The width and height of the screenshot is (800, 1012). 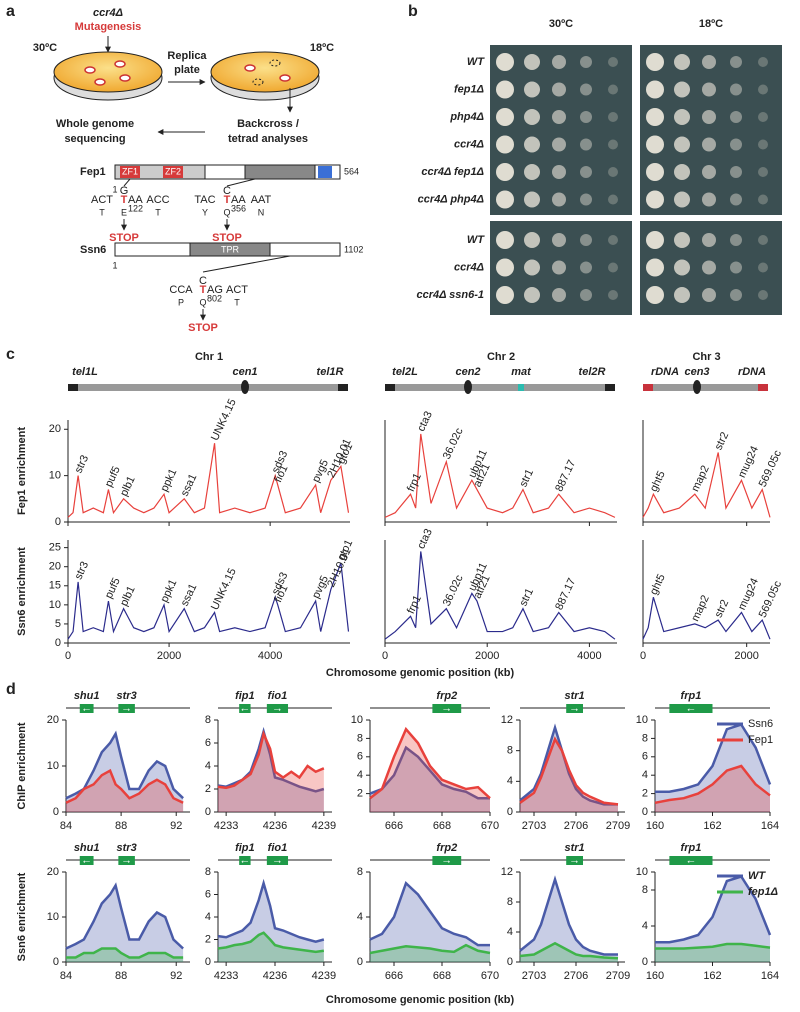 What do you see at coordinates (208, 872) in the screenshot?
I see `y-tick-label: 8` at bounding box center [208, 872].